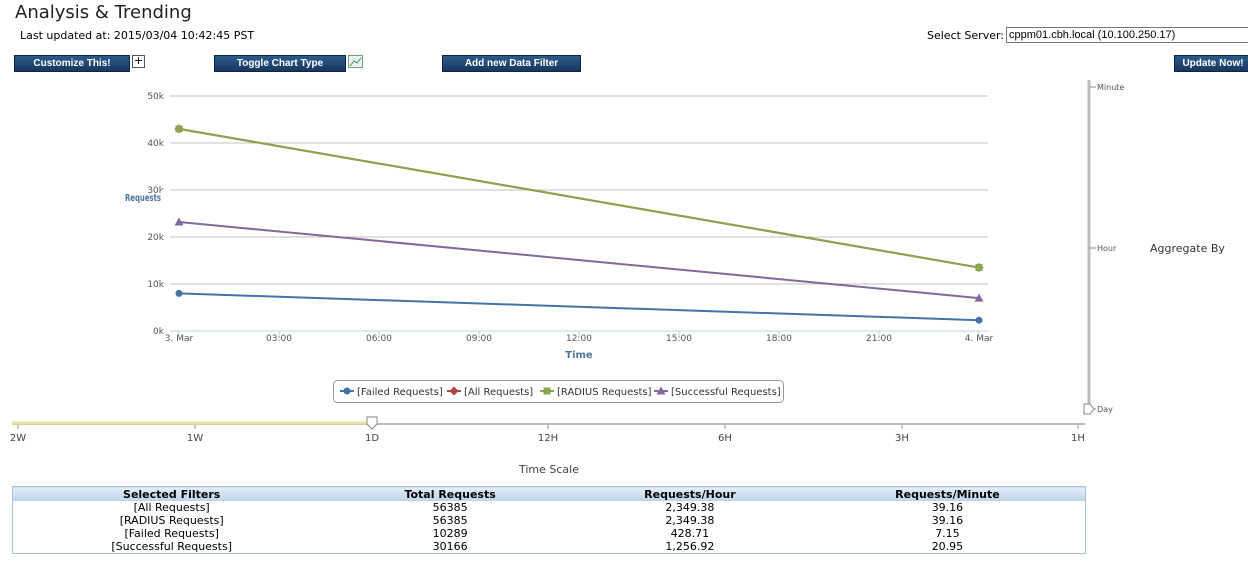 The width and height of the screenshot is (1248, 573). What do you see at coordinates (579, 339) in the screenshot?
I see `x-tick-label: 12:00` at bounding box center [579, 339].